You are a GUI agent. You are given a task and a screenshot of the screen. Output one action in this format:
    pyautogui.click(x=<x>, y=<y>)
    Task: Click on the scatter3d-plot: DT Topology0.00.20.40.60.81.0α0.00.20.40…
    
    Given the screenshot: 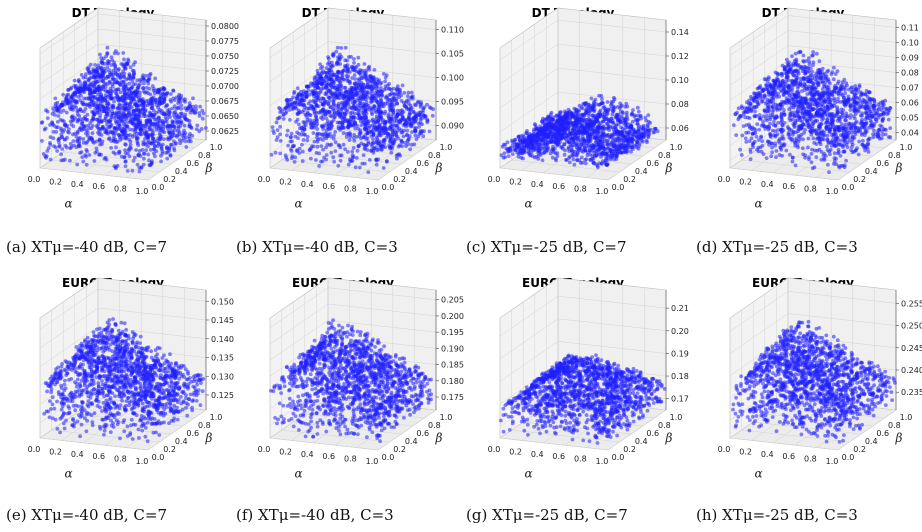 What is the action you would take?
    pyautogui.click(x=361, y=108)
    